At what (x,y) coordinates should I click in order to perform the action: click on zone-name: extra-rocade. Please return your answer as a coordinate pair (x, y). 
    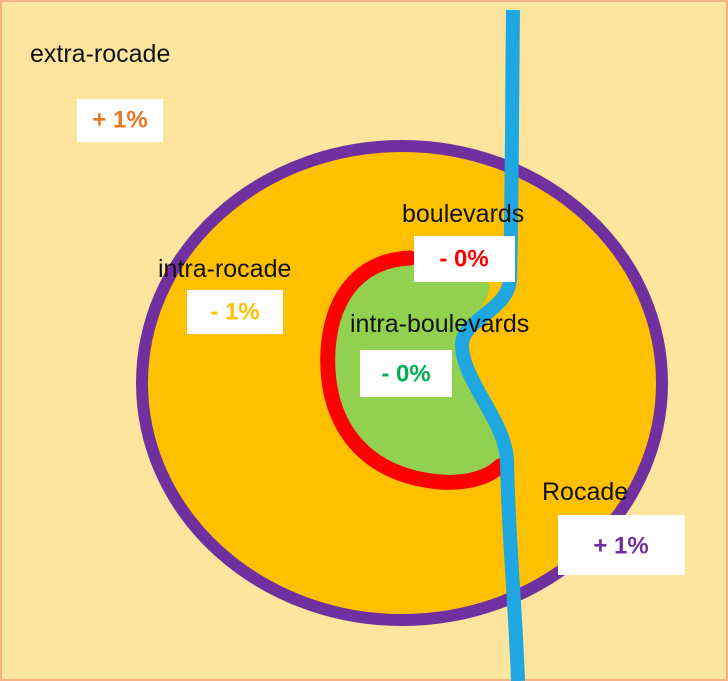
    Looking at the image, I should click on (100, 54).